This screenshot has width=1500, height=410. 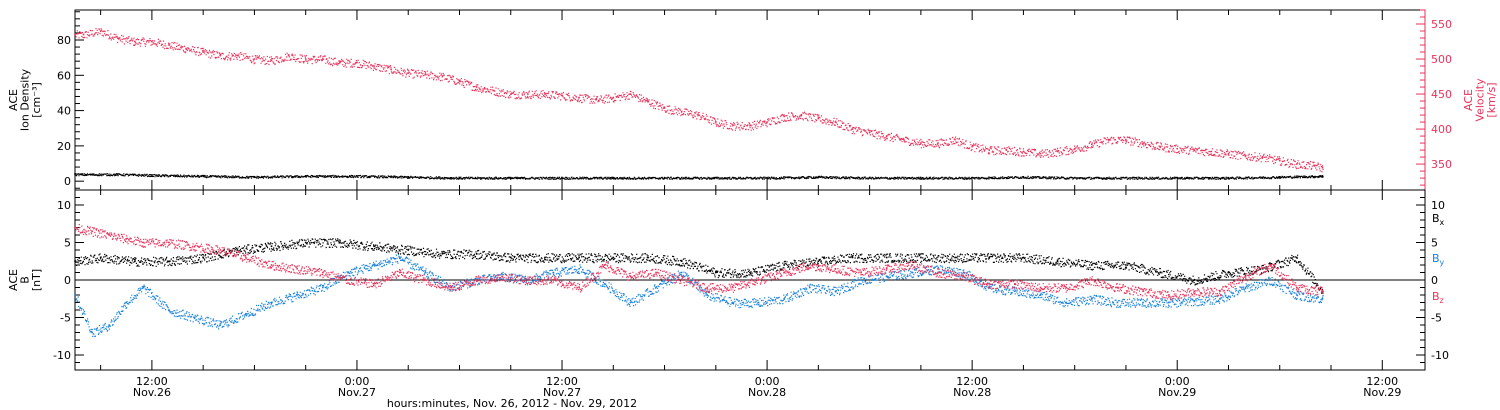 I want to click on velocity-axis-title-line: Velocity, so click(x=1480, y=100).